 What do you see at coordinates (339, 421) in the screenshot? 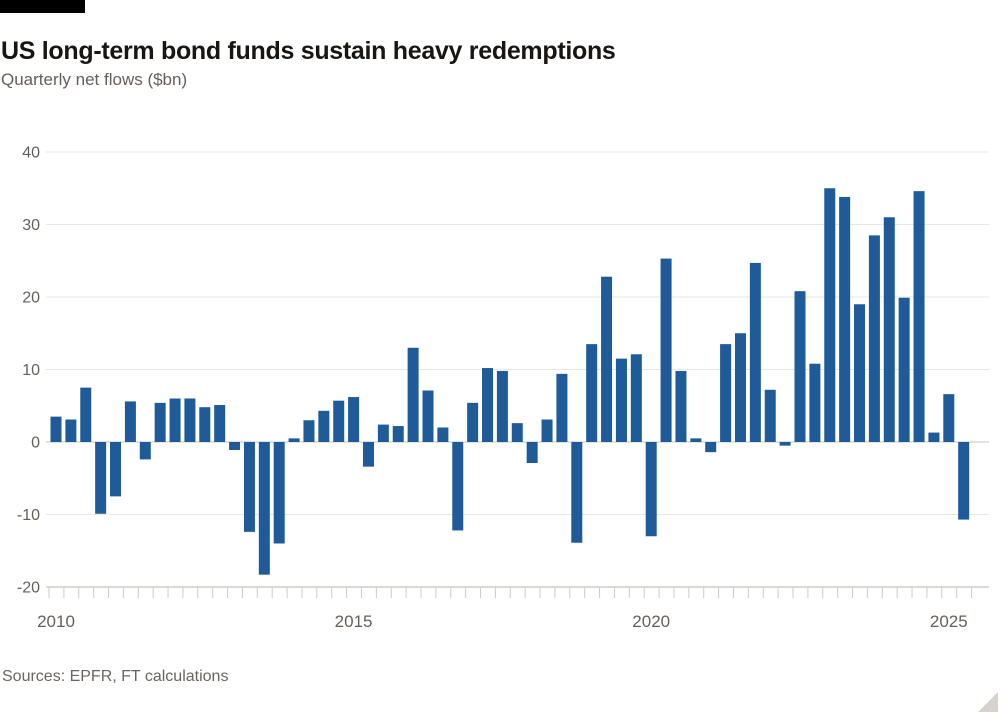
I see `bar-2014-q4` at bounding box center [339, 421].